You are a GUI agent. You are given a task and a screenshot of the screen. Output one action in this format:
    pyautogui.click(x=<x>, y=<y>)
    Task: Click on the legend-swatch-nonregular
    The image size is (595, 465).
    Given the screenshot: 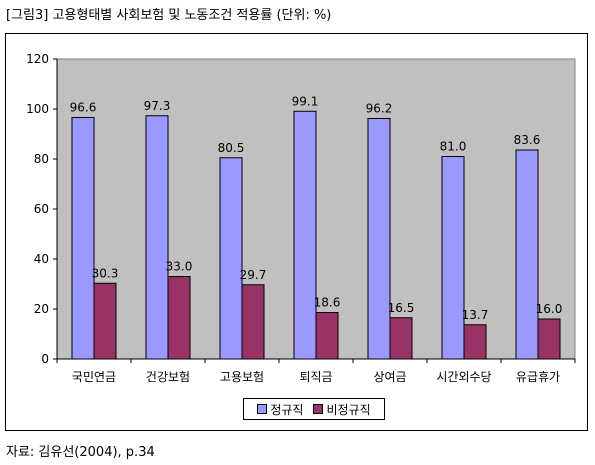 What is the action you would take?
    pyautogui.click(x=318, y=409)
    